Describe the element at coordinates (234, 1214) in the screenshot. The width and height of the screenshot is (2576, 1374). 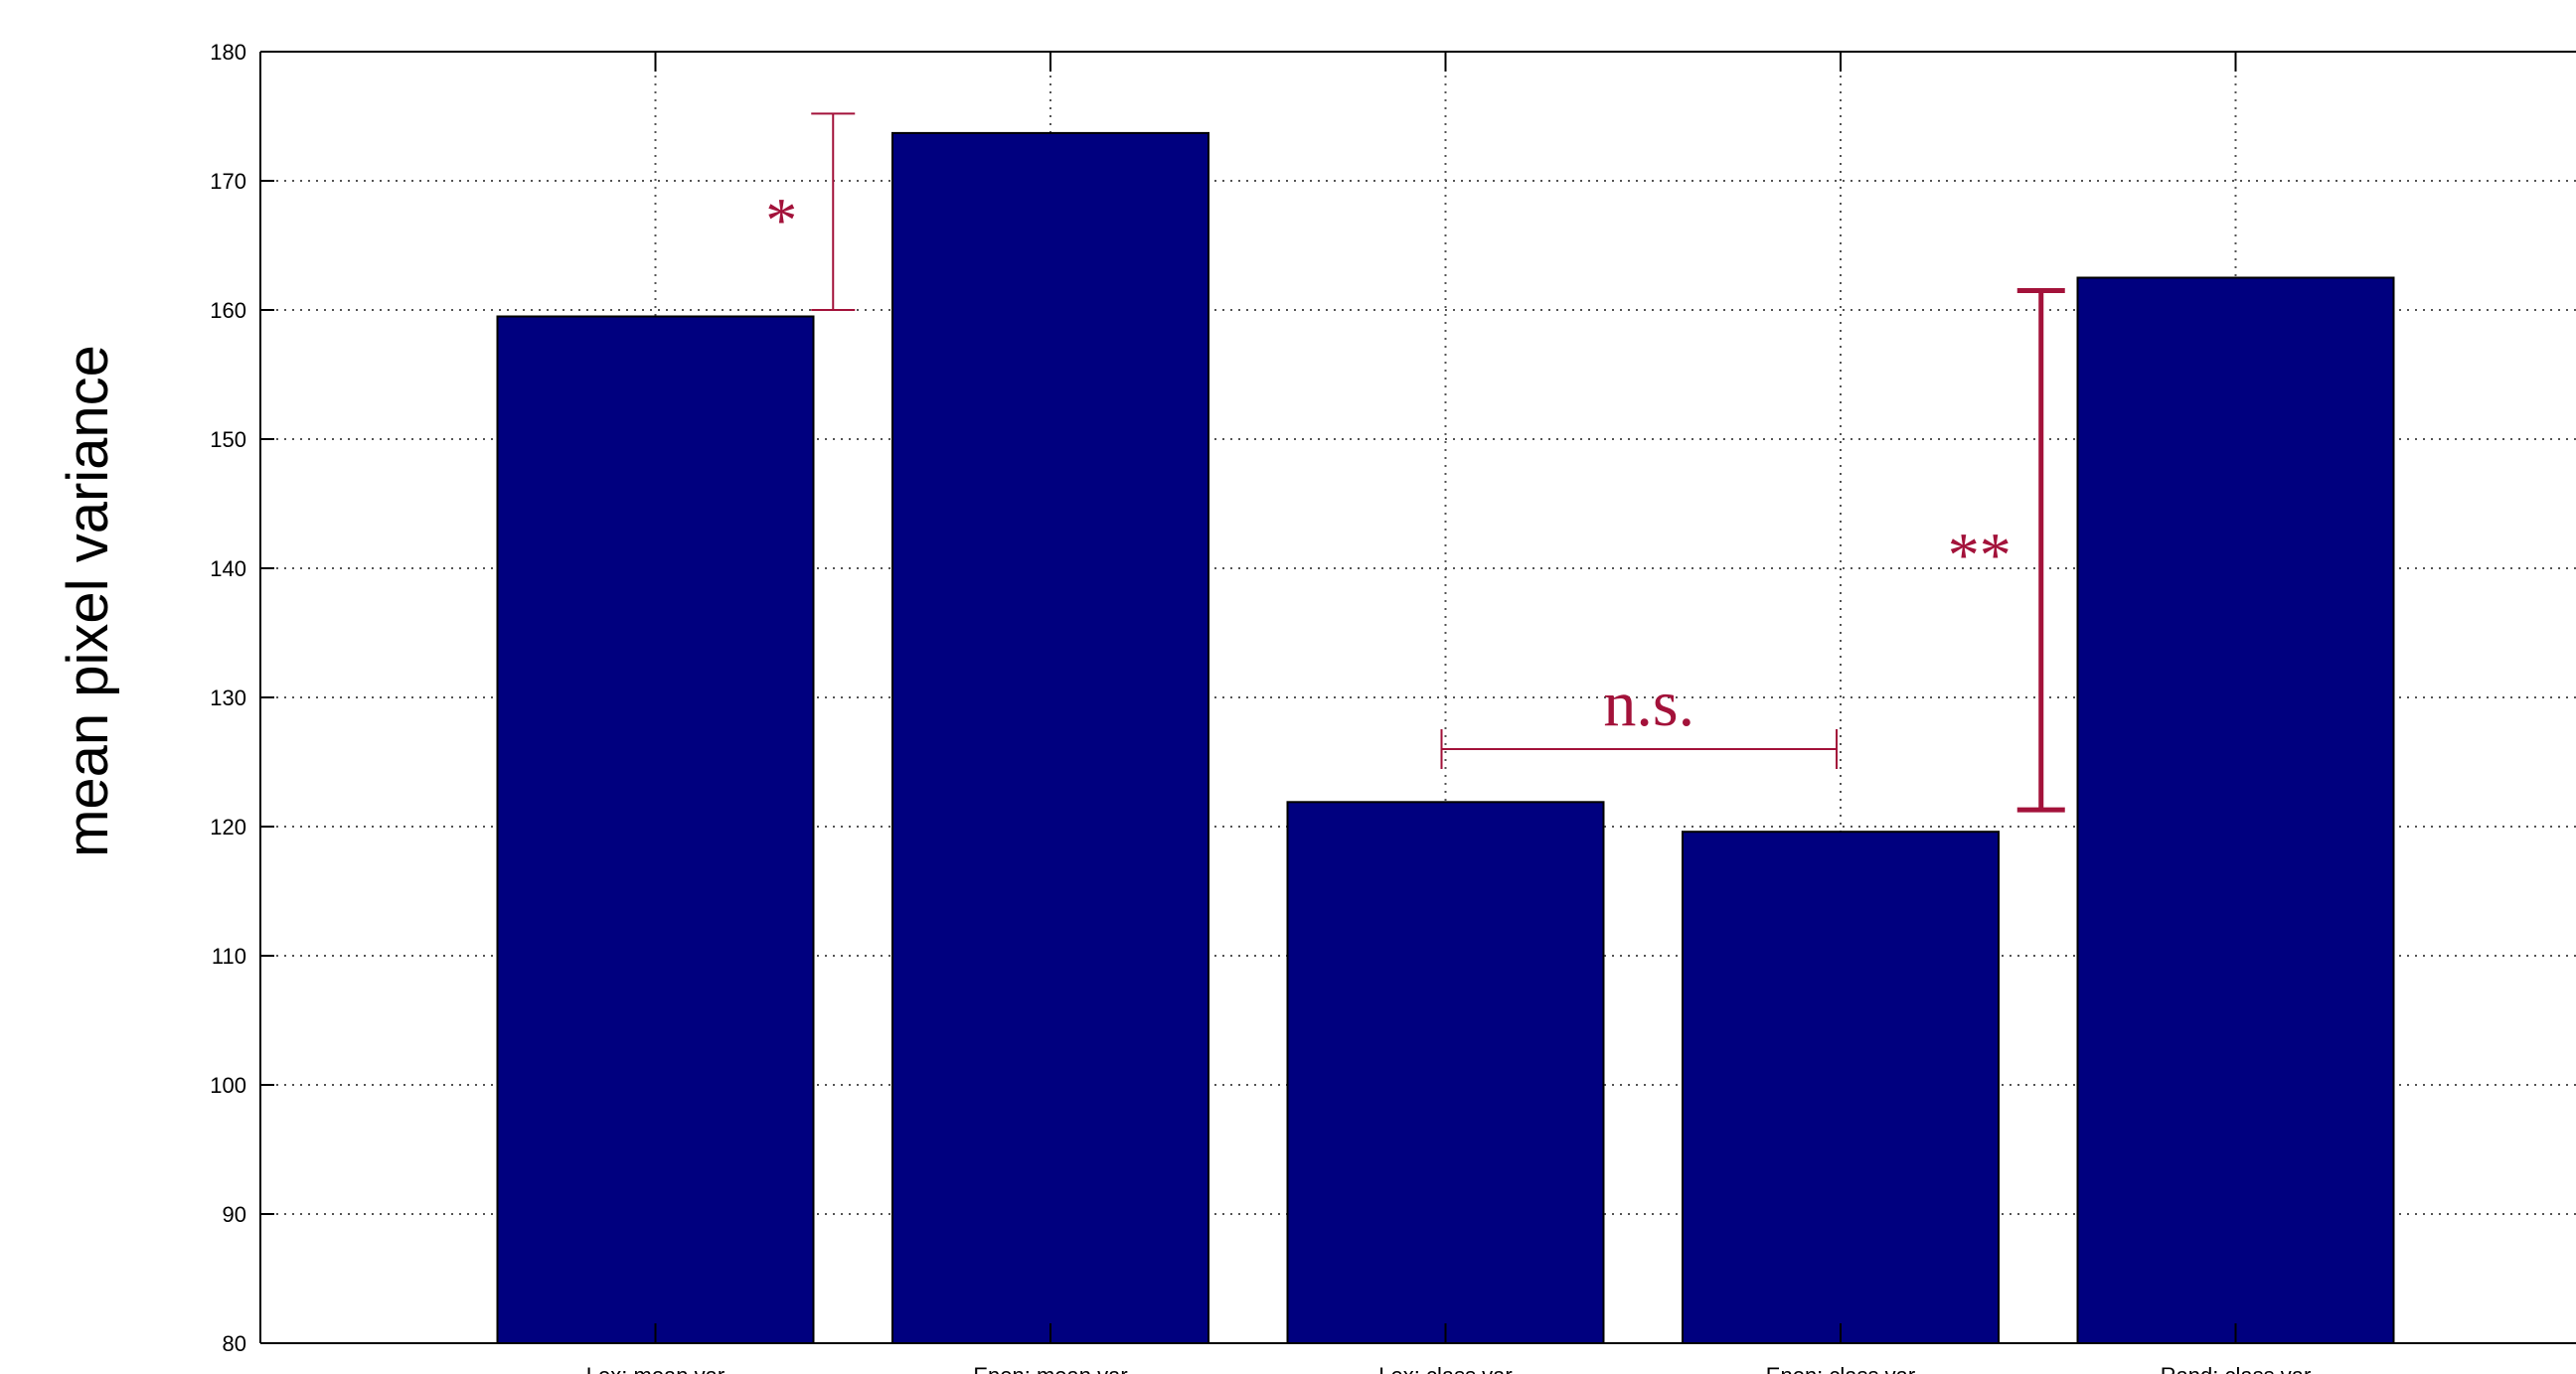
I see `y-tick-label: 90` at that location.